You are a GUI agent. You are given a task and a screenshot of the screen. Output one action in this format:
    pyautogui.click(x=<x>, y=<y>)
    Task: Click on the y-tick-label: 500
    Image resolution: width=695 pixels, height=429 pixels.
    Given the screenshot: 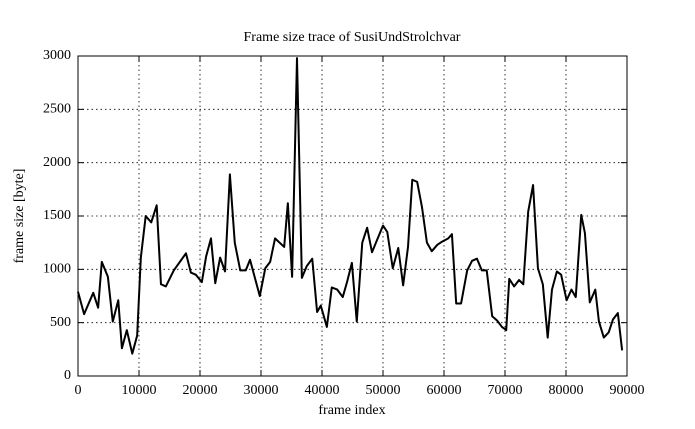 What is the action you would take?
    pyautogui.click(x=60, y=322)
    